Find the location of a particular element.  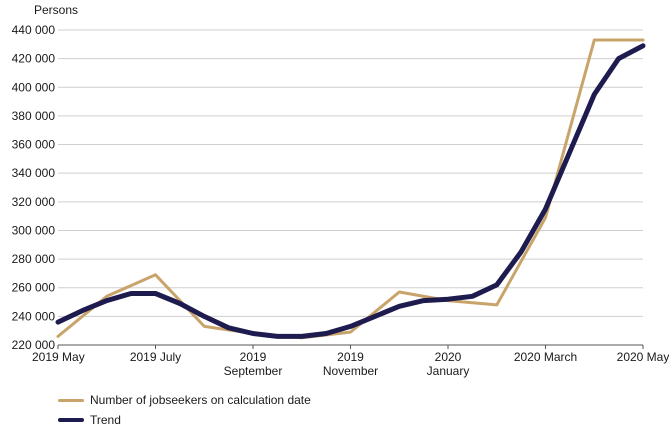

x-tick-label: 2020 is located at coordinates (448, 357).